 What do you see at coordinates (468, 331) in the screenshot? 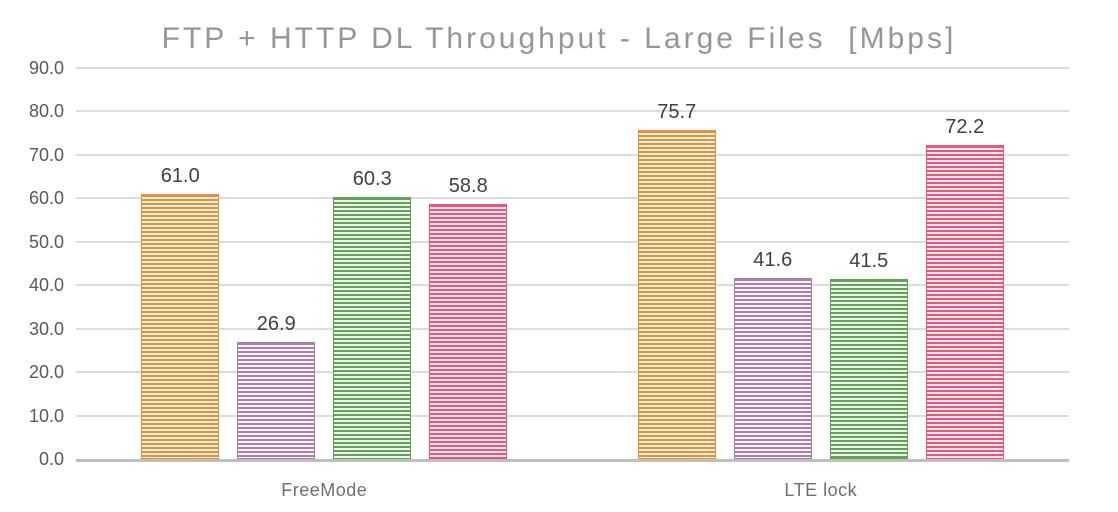
I see `bar-pink-freemode` at bounding box center [468, 331].